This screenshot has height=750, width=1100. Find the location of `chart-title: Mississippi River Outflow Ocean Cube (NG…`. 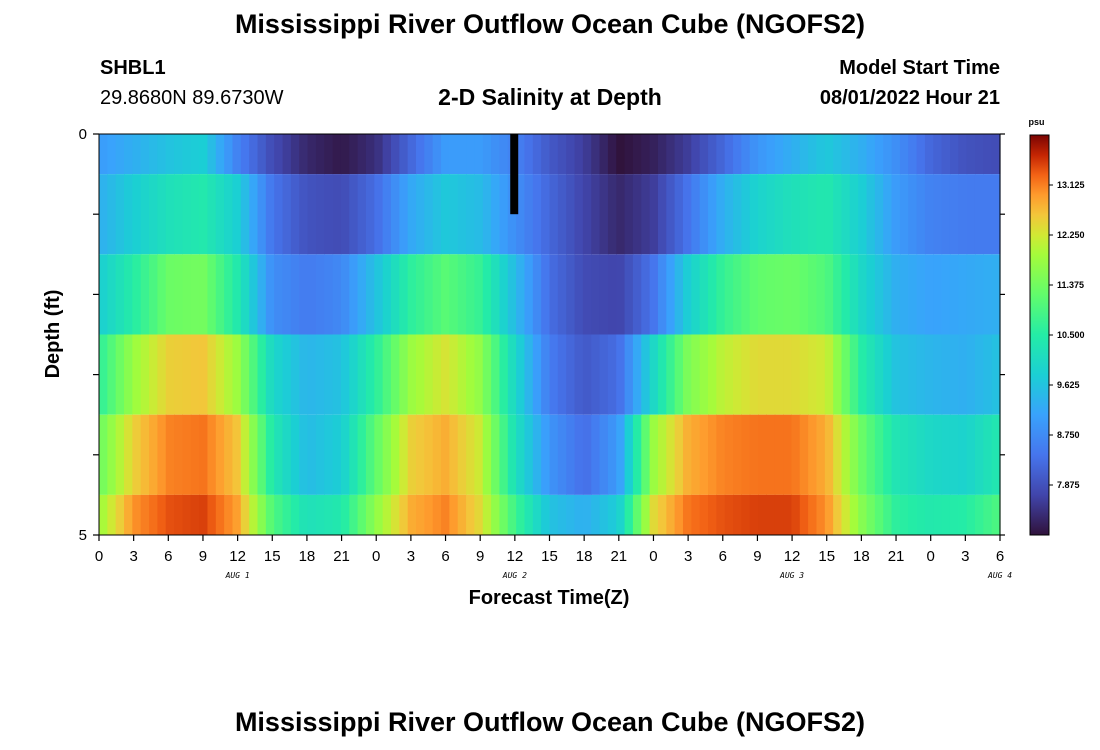

chart-title: Mississippi River Outflow Ocean Cube (NG… is located at coordinates (550, 24).